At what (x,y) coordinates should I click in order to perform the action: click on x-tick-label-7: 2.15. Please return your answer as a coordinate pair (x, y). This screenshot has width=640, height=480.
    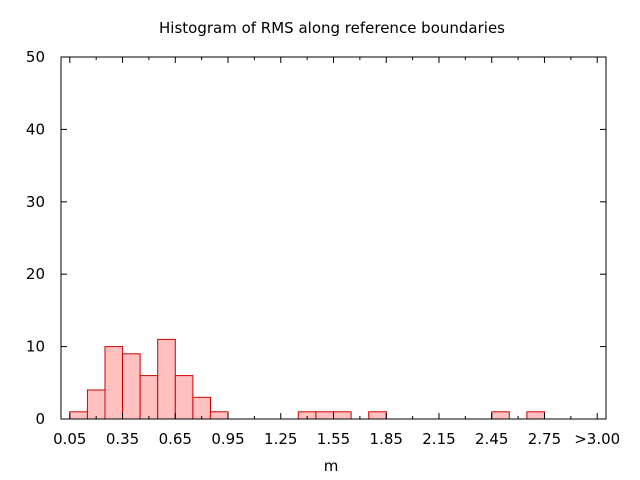
    Looking at the image, I should click on (438, 439).